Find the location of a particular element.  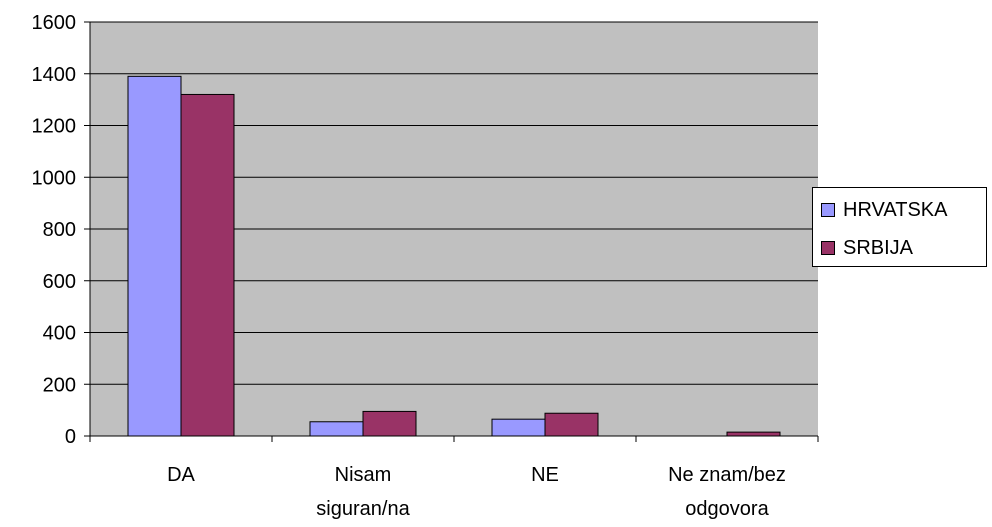

x-tick-label: siguran/na is located at coordinates (363, 509).